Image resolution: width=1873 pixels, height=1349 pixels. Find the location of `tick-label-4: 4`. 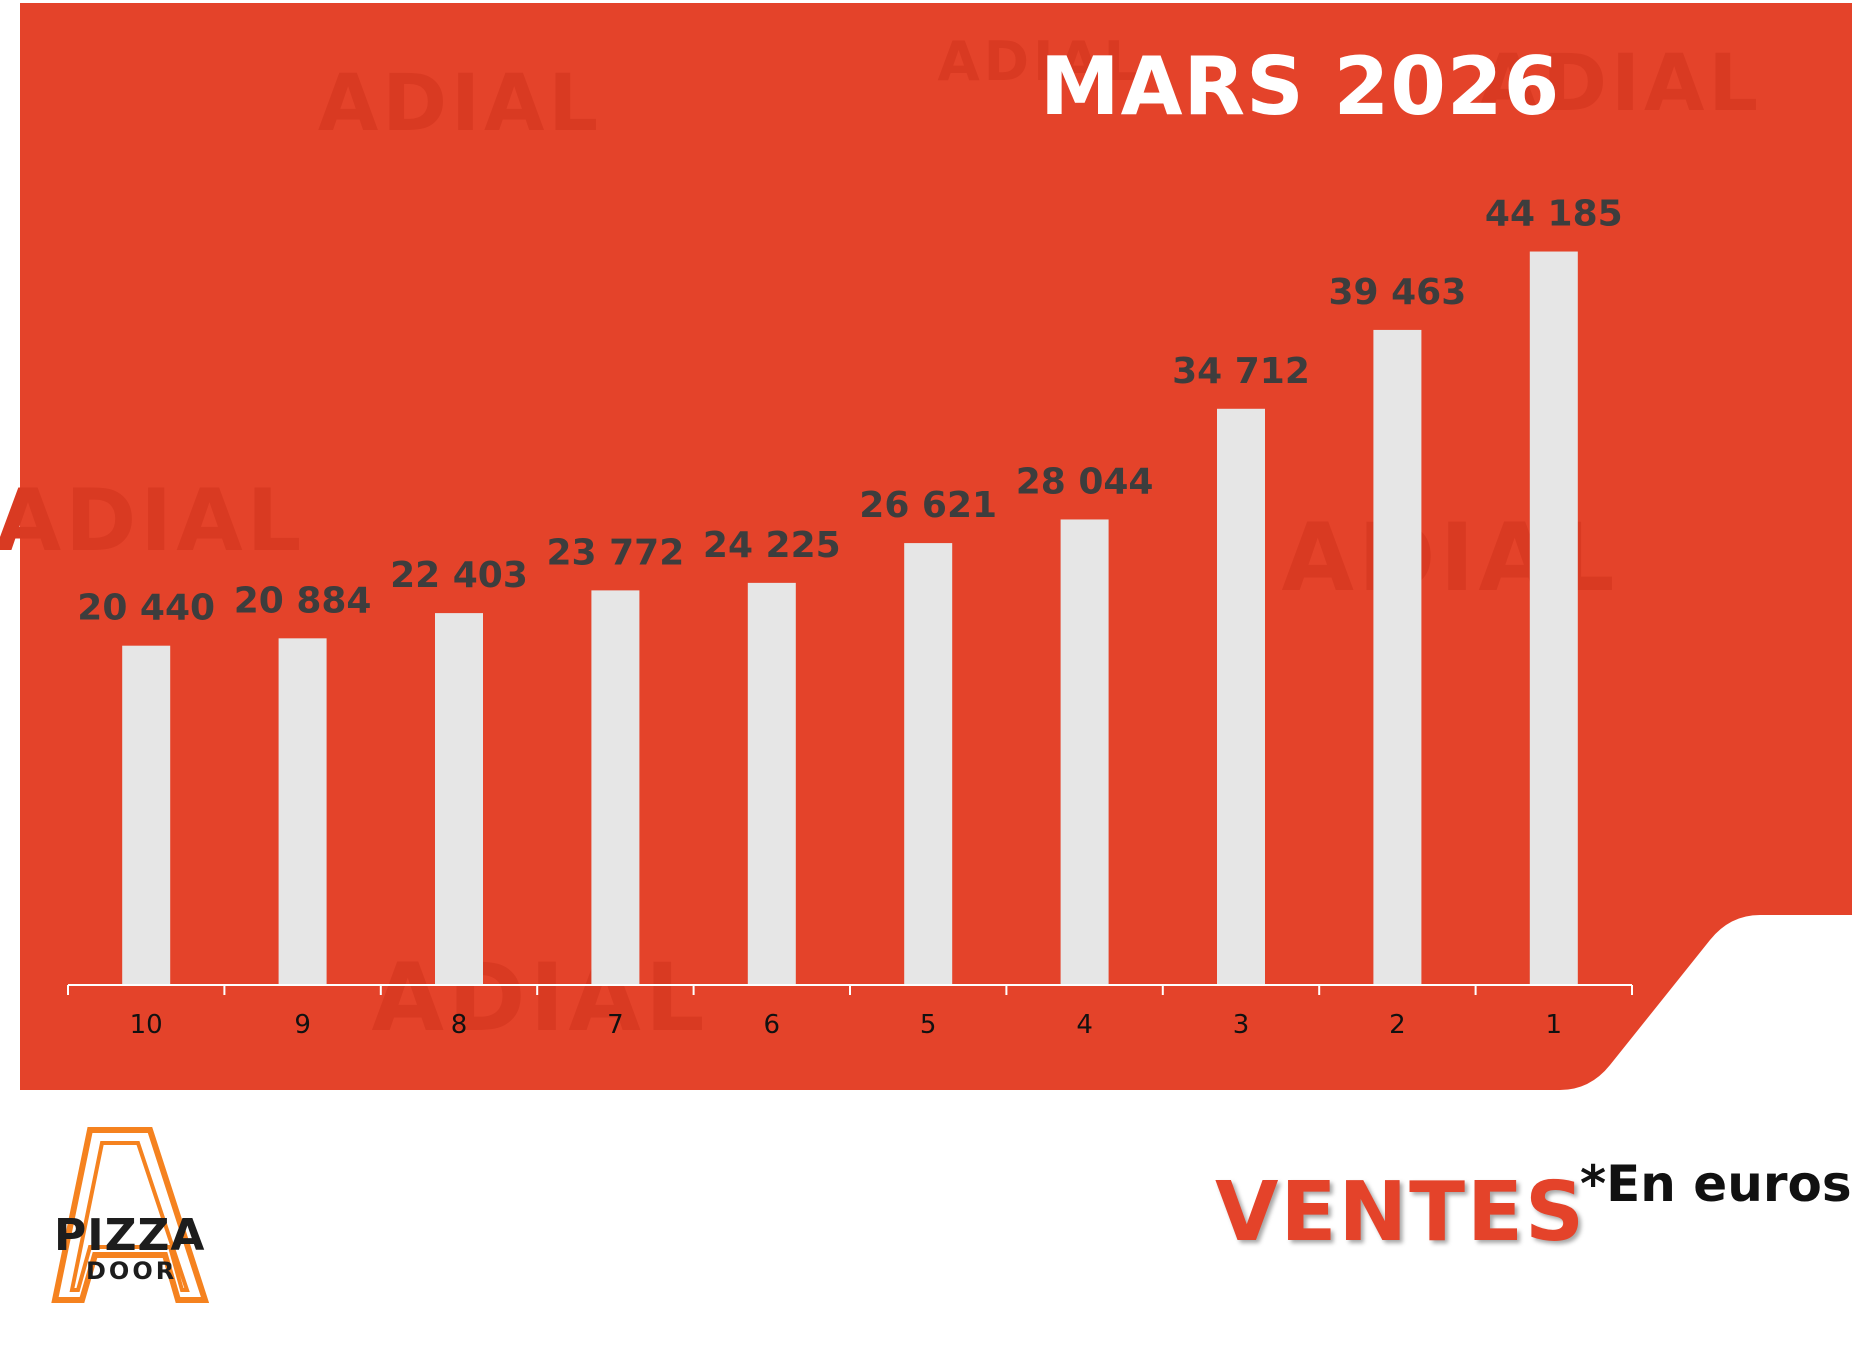

tick-label-4: 4 is located at coordinates (1084, 1025).